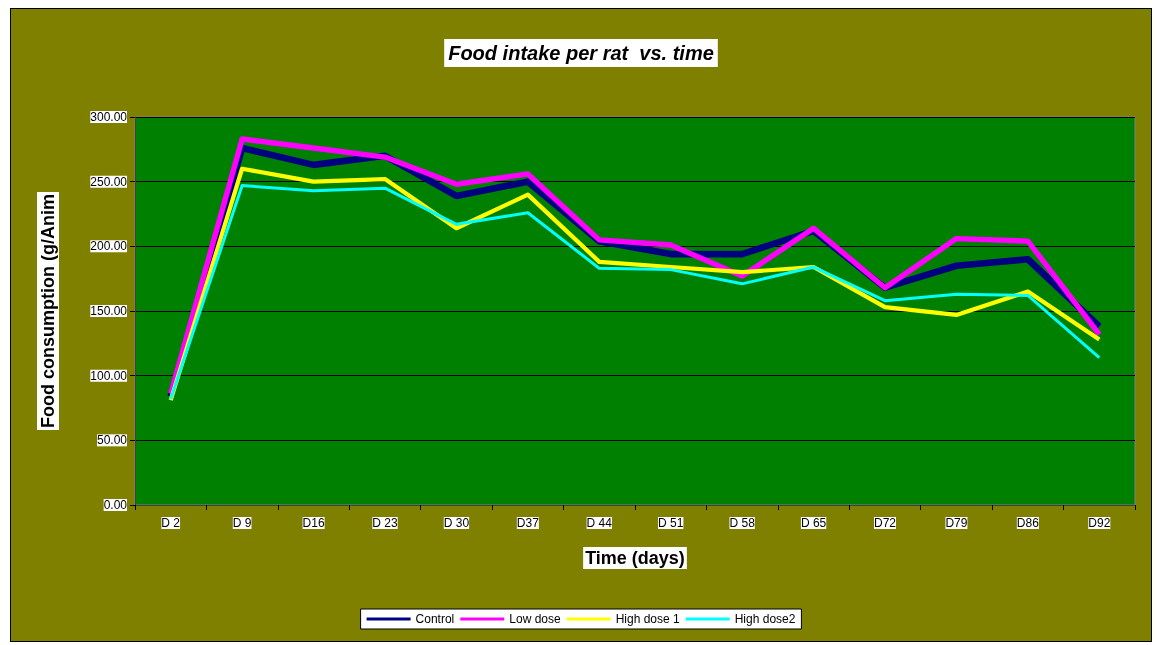 The width and height of the screenshot is (1159, 645). Describe the element at coordinates (48, 311) in the screenshot. I see `y-axis-title: Food consumption (g/Anim` at that location.